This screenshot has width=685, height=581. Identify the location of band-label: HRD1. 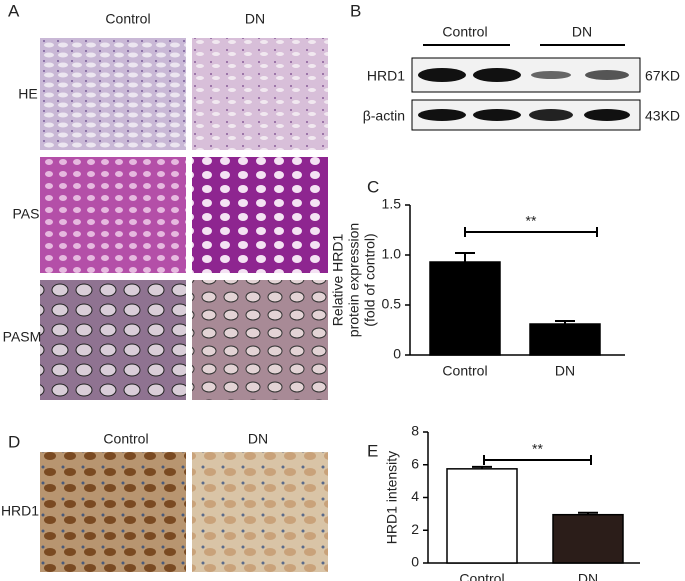
(386, 76).